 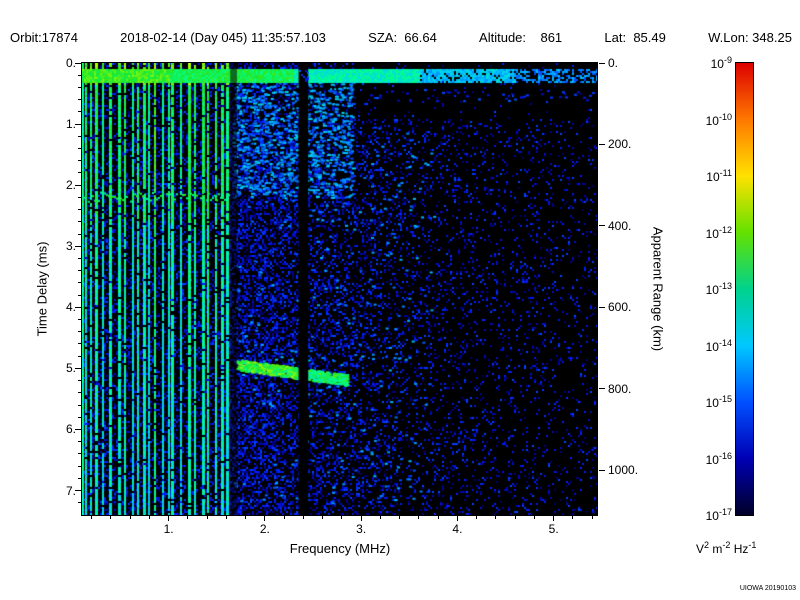 I want to click on y-axis-tick-label: 7., so click(x=70, y=490).